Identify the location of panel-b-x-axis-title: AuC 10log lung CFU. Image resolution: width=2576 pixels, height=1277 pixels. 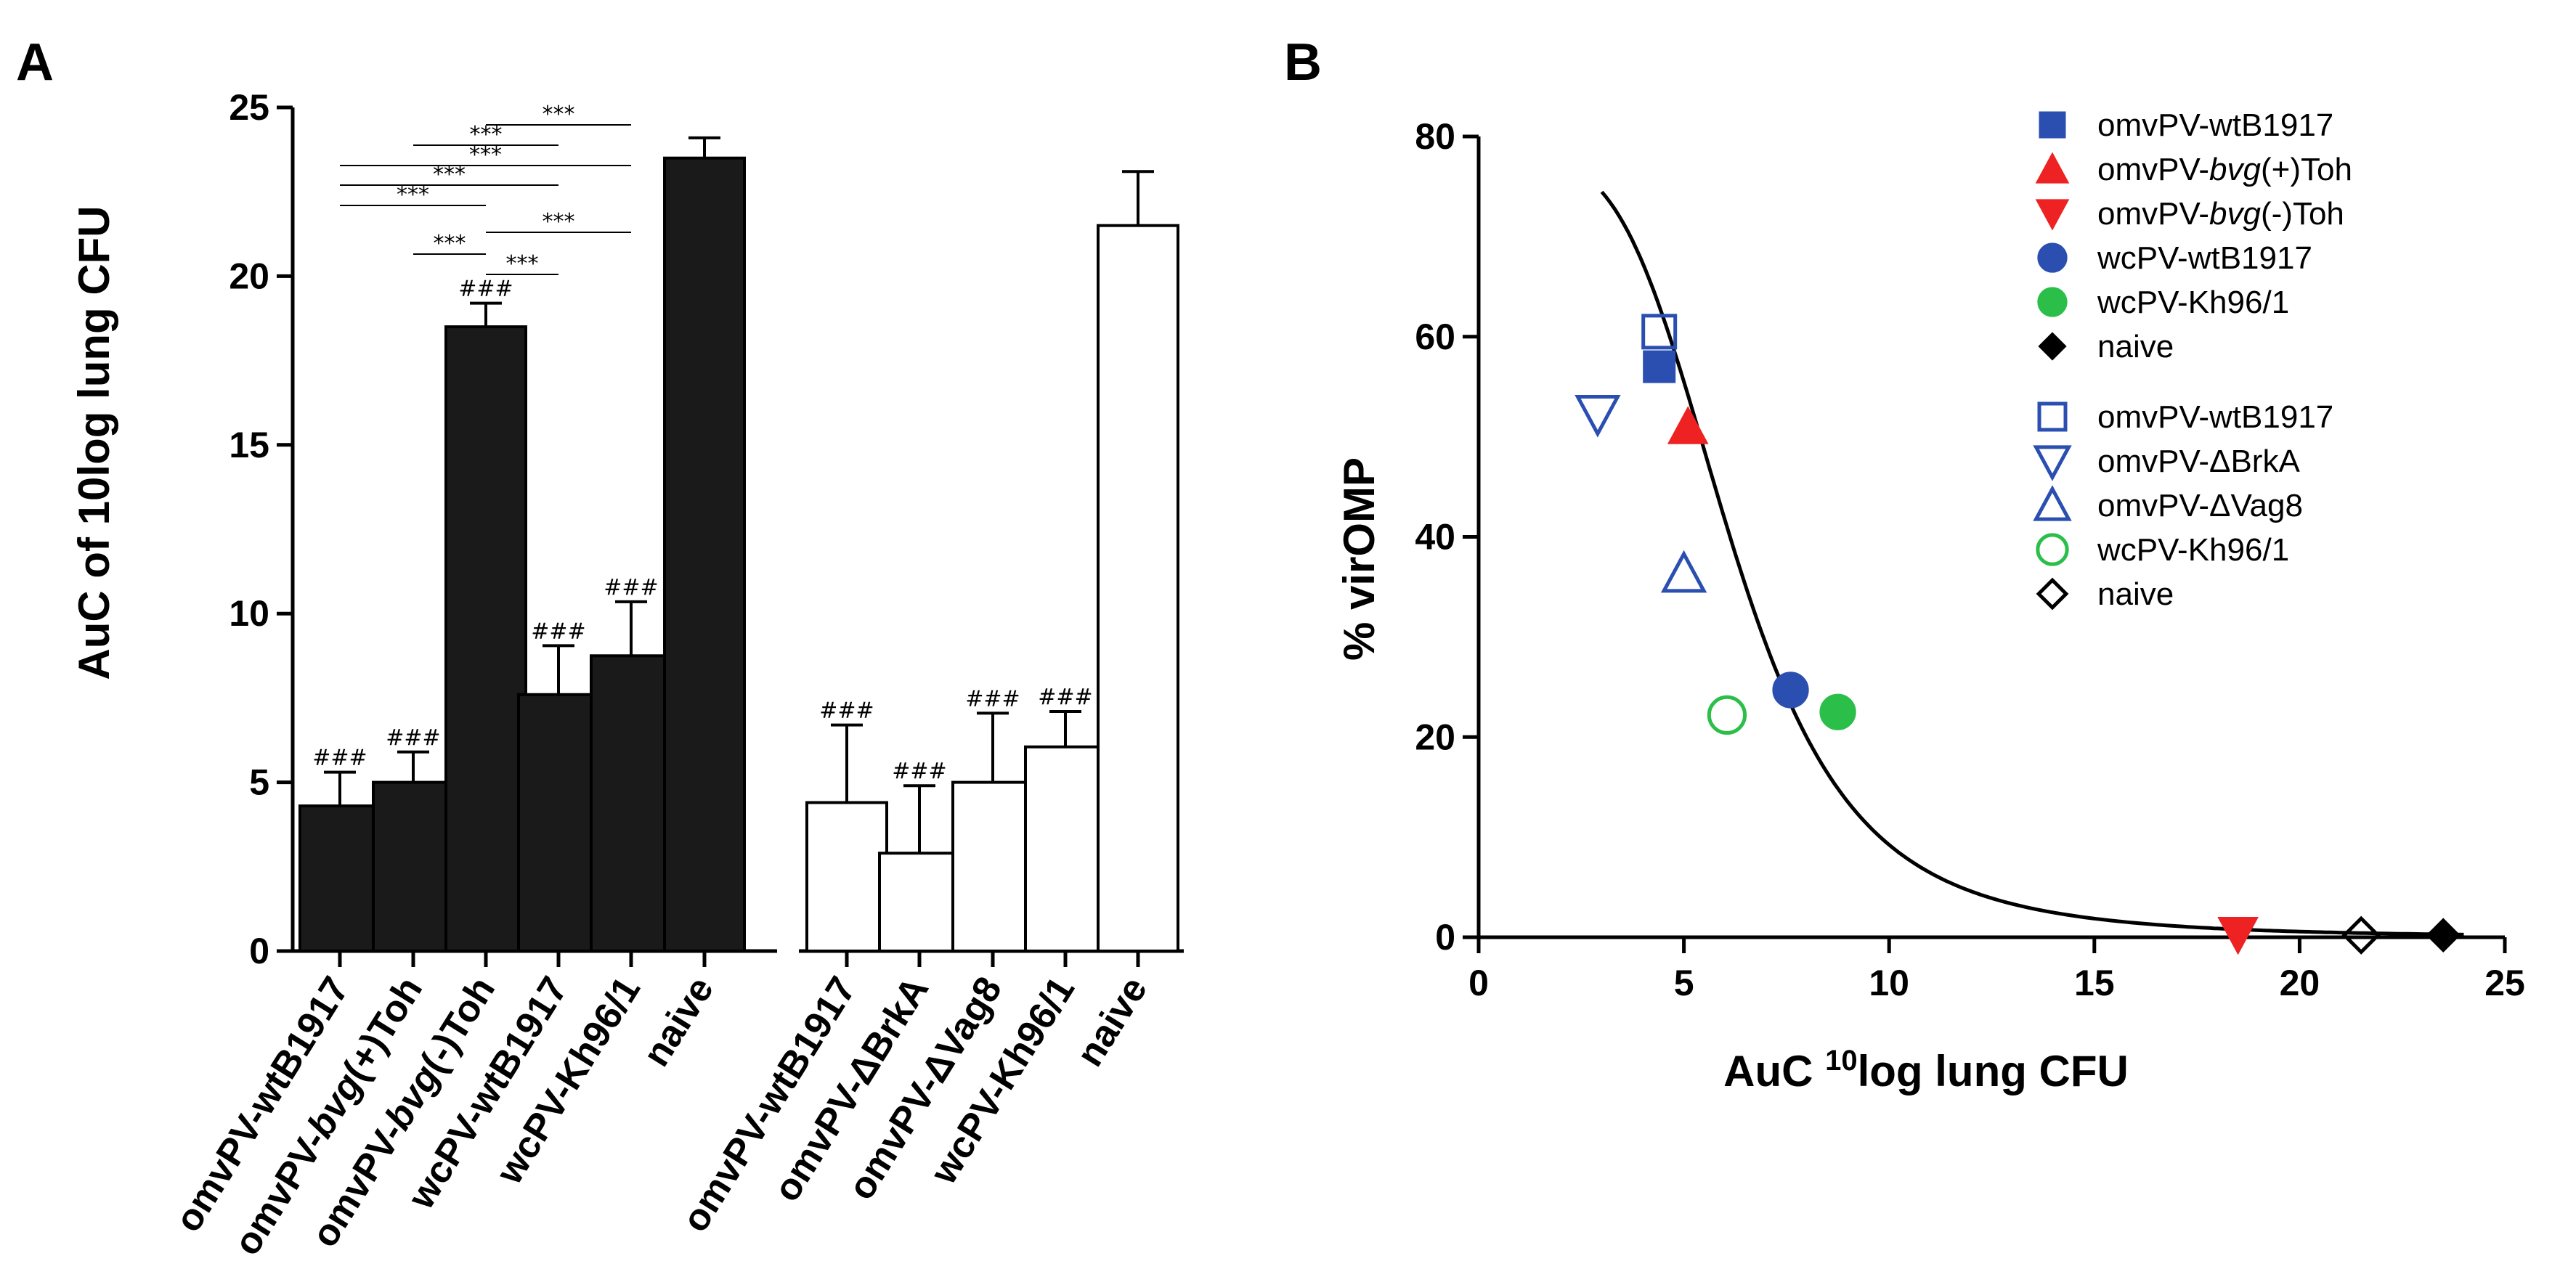
(1926, 1070).